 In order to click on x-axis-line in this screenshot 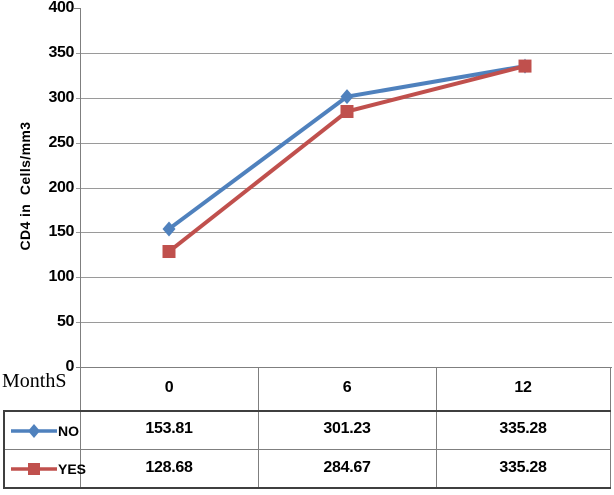, I will do `click(344, 367)`.